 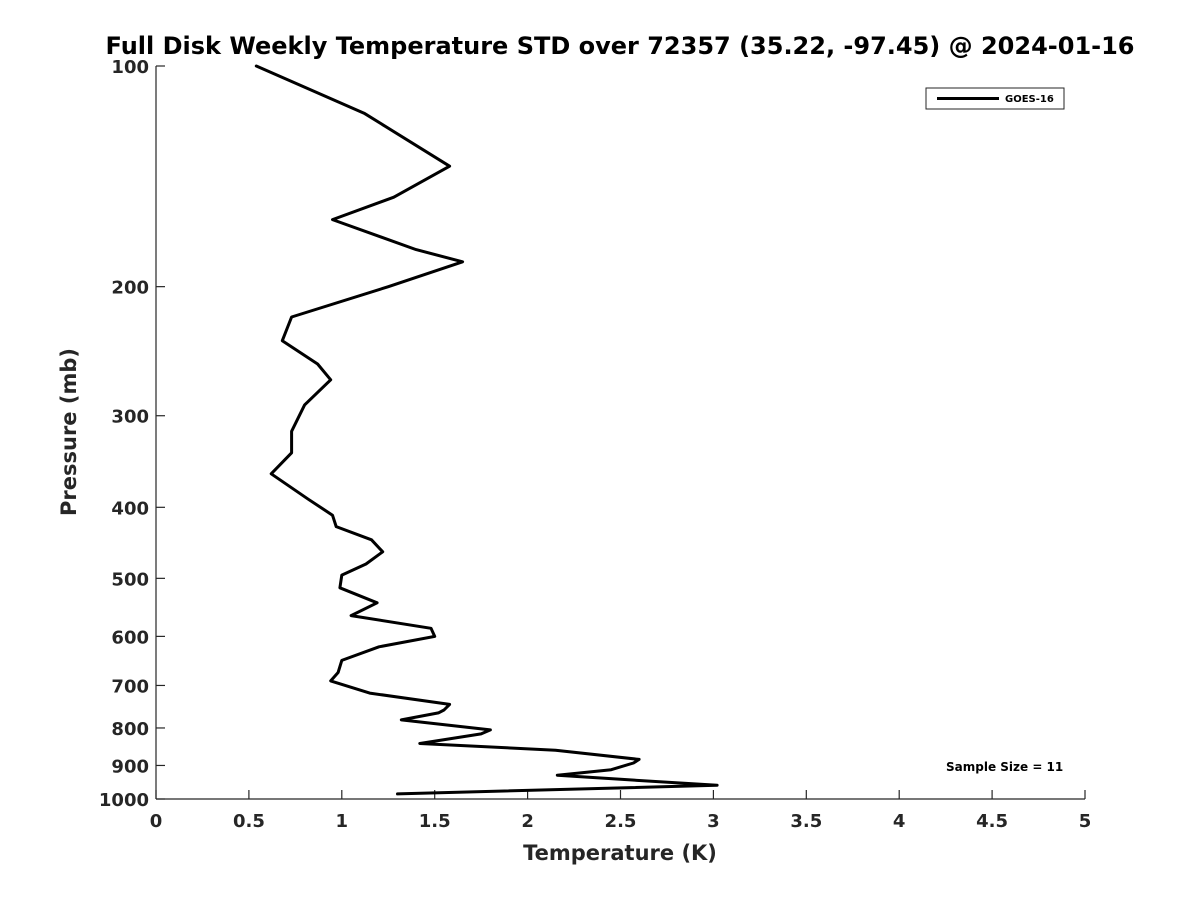 I want to click on y-tick-label: 500, so click(x=130, y=579).